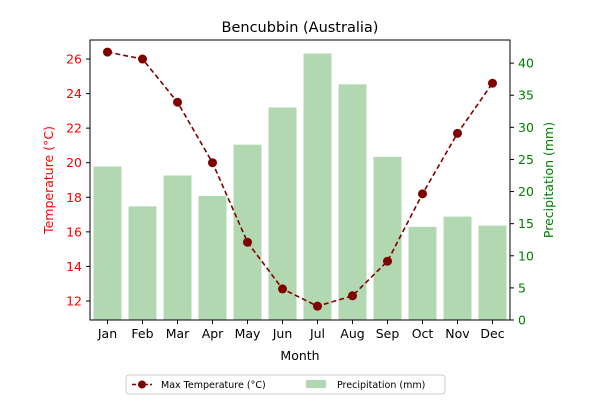 Image resolution: width=600 pixels, height=400 pixels. What do you see at coordinates (107, 52) in the screenshot?
I see `point-jan` at bounding box center [107, 52].